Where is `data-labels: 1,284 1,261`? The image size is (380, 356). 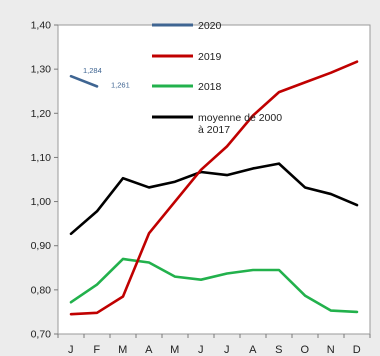
data-labels: 1,284 1,261 is located at coordinates (106, 77).